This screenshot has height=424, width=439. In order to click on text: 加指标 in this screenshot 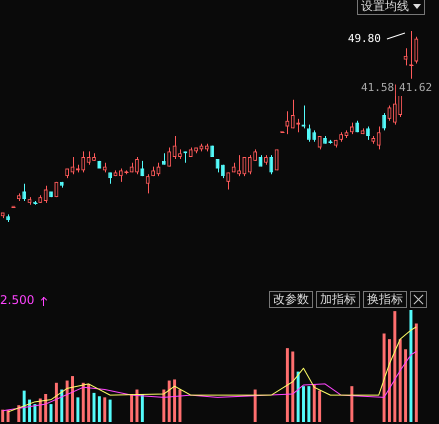, I will do `click(338, 299)`.